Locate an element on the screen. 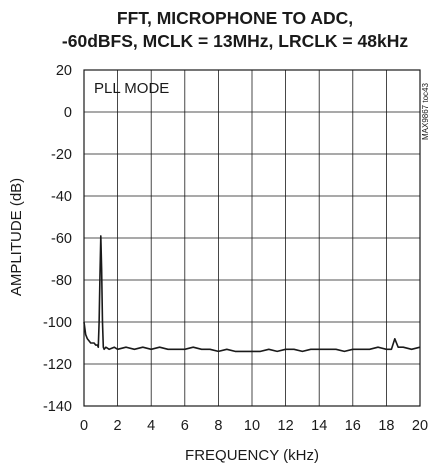  x-tick-label: 8 is located at coordinates (218, 426).